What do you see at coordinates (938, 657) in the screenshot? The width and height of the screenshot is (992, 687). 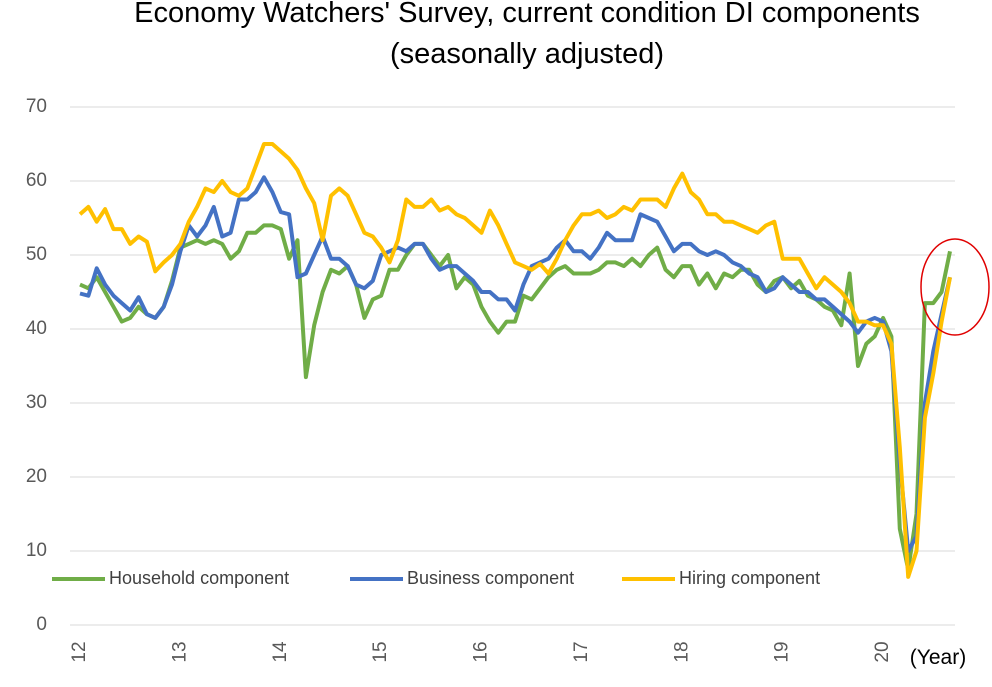 I see `x-axis-label: (Year)` at bounding box center [938, 657].